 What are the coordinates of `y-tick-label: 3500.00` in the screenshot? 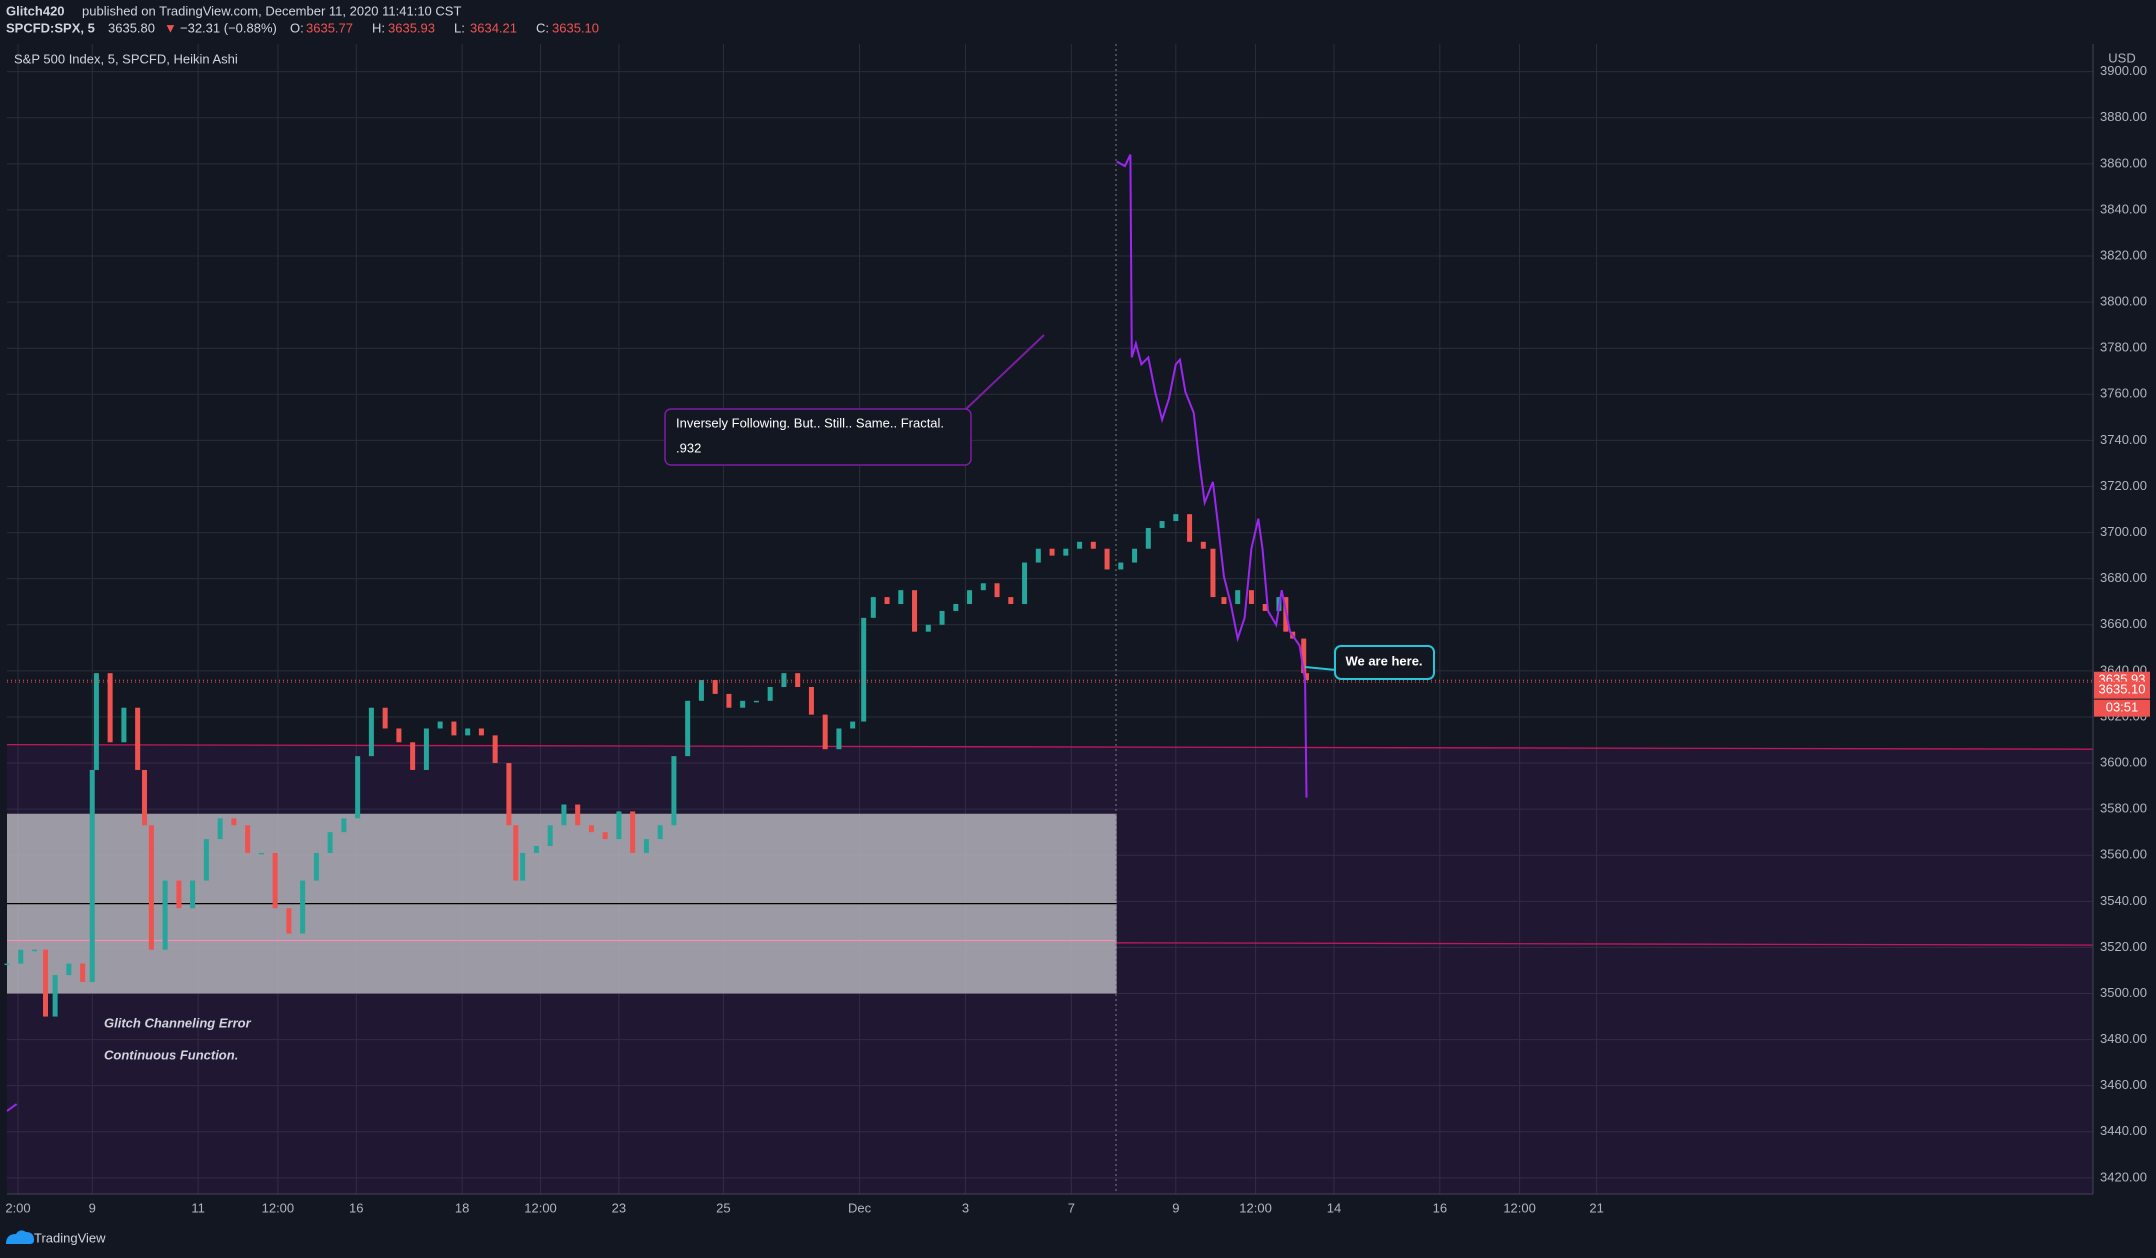 It's located at (2123, 992).